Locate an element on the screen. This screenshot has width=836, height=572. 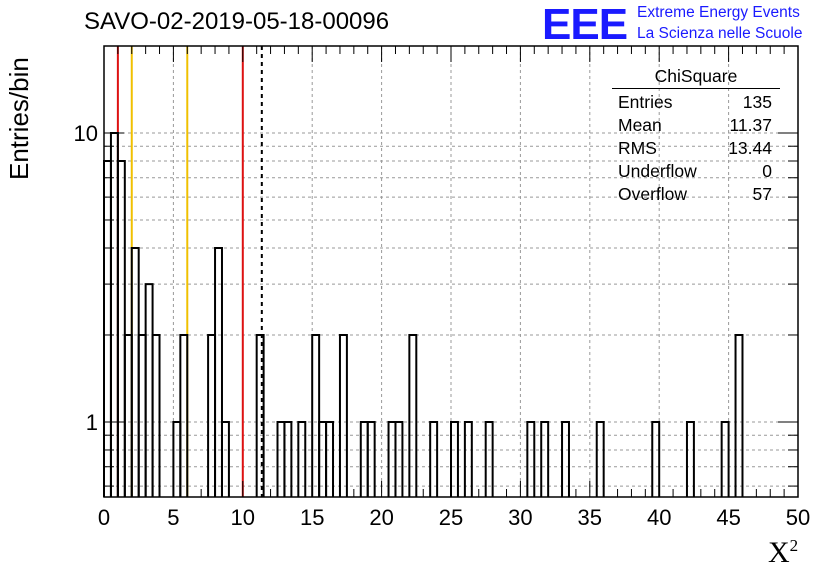
stats-label: Entries is located at coordinates (645, 102).